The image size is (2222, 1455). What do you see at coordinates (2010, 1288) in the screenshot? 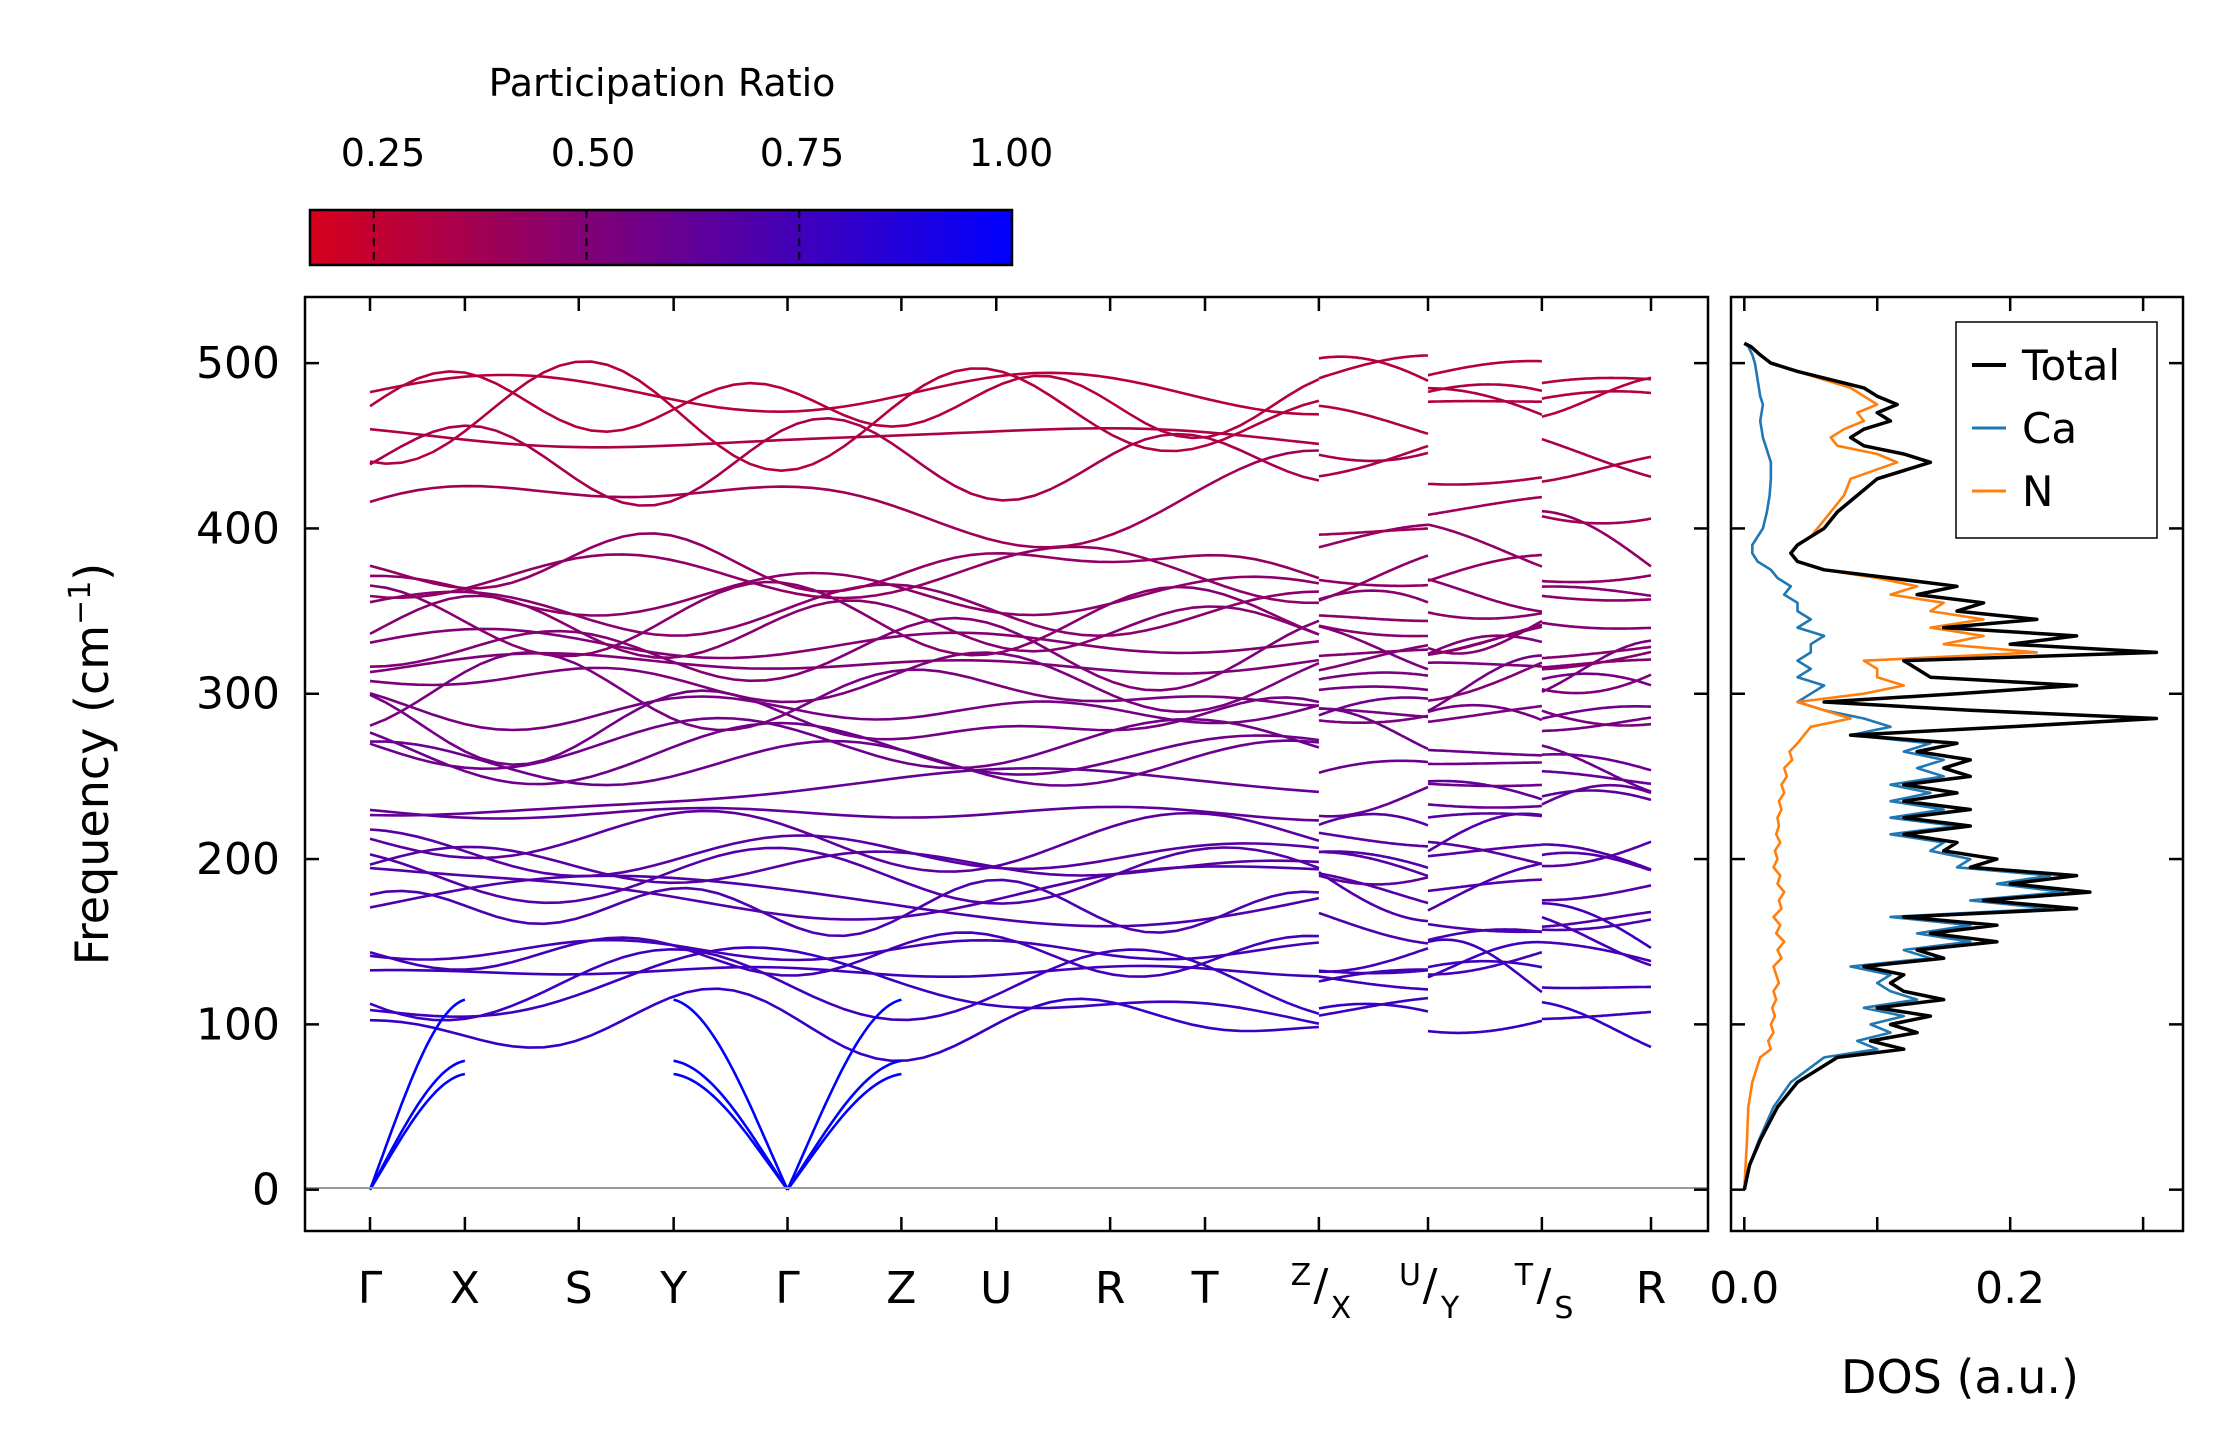
I see `dos-x-tick-label: 0.2` at bounding box center [2010, 1288].